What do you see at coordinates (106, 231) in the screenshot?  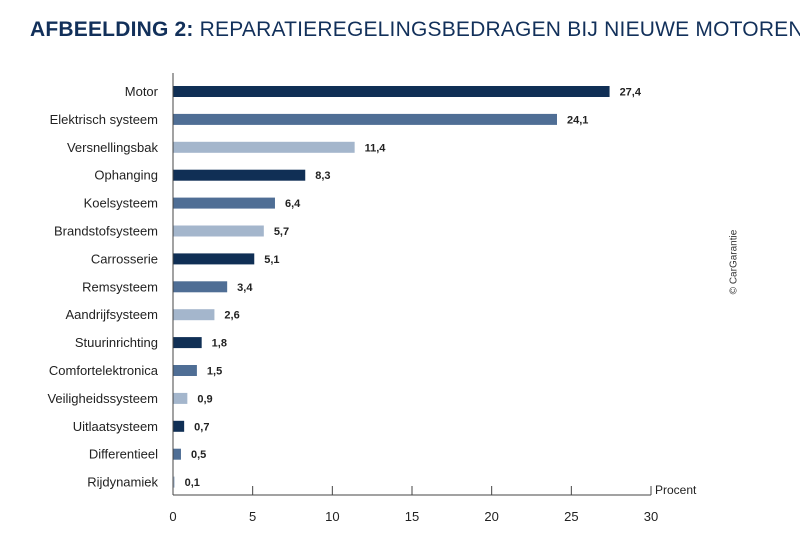 I see `category-label: Brandstofsysteem` at bounding box center [106, 231].